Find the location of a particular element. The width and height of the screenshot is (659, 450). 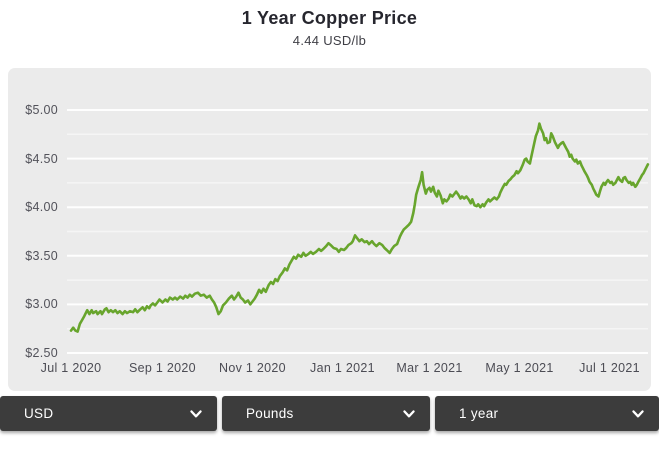

current-price: 4.44 USD/lb is located at coordinates (329, 40).